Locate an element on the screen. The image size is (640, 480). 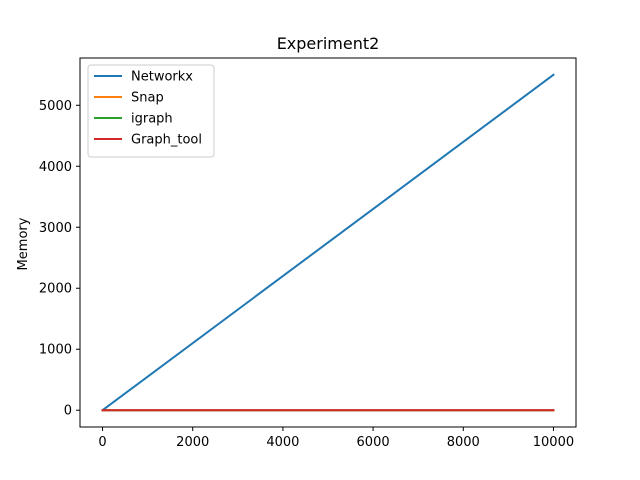
legend-label-0: Networkx is located at coordinates (162, 77).